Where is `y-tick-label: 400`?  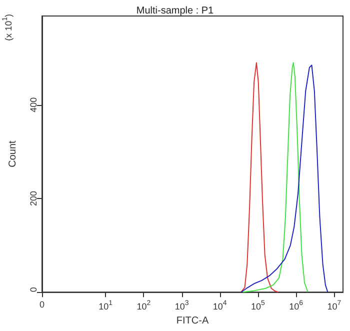 y-tick-label: 400 is located at coordinates (33, 104).